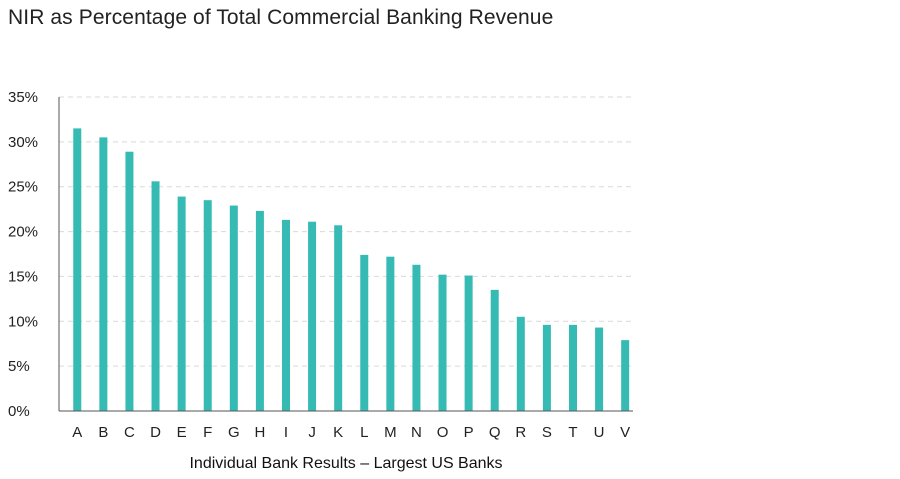  What do you see at coordinates (23, 97) in the screenshot?
I see `y-tick-label: 35%` at bounding box center [23, 97].